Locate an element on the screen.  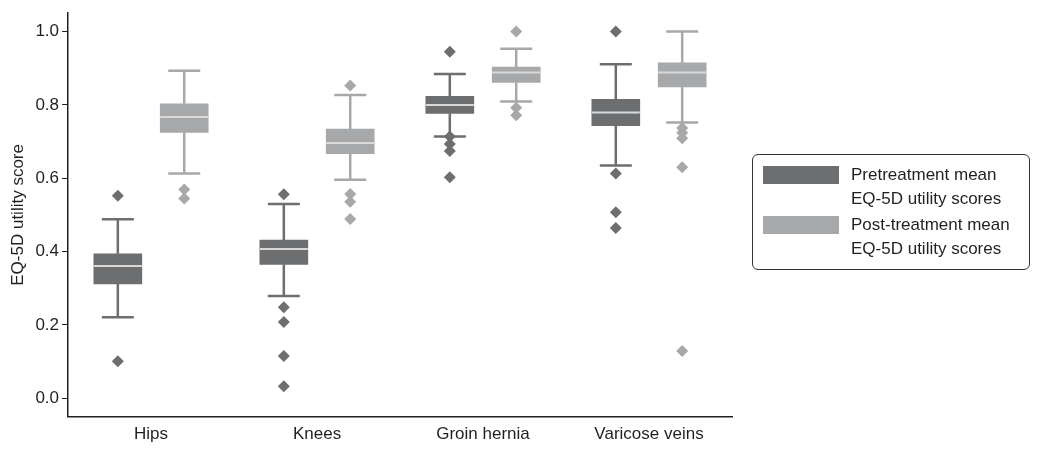
x-tick-label: Hips is located at coordinates (151, 434).